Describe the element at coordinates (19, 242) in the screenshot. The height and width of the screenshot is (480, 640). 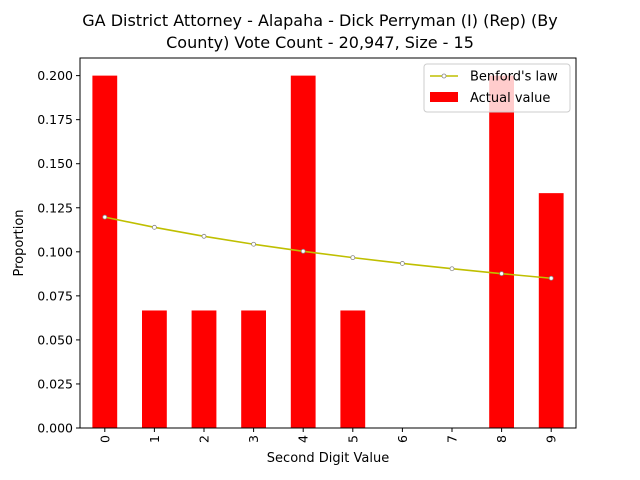
I see `y-axis-label: Proportion` at that location.